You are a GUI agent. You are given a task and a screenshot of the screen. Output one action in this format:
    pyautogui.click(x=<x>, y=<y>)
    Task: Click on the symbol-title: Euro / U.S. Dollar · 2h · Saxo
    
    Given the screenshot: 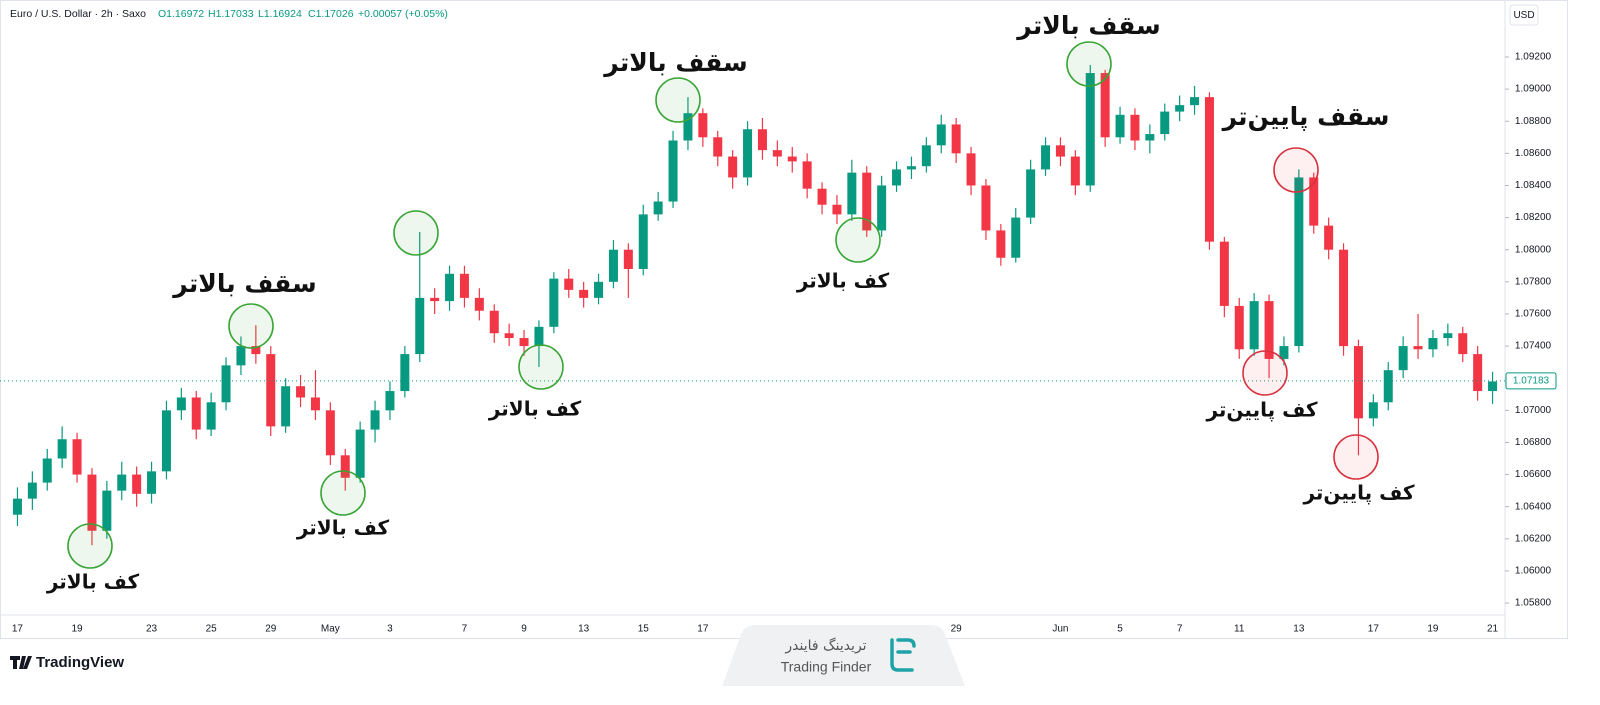 What is the action you would take?
    pyautogui.click(x=78, y=14)
    